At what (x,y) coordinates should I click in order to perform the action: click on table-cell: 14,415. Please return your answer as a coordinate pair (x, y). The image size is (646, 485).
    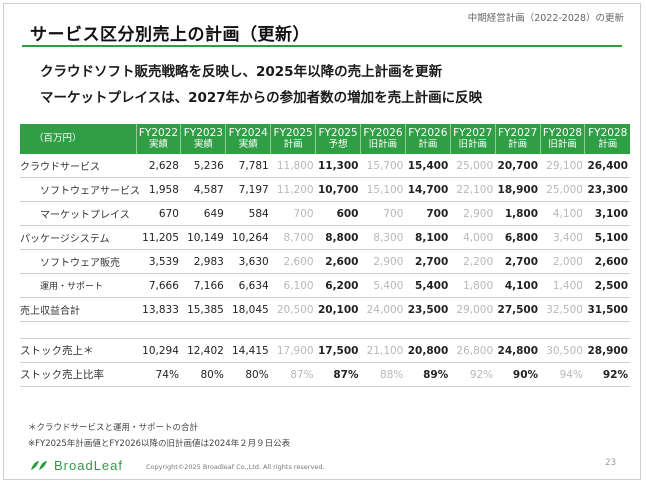
    Looking at the image, I should click on (248, 350).